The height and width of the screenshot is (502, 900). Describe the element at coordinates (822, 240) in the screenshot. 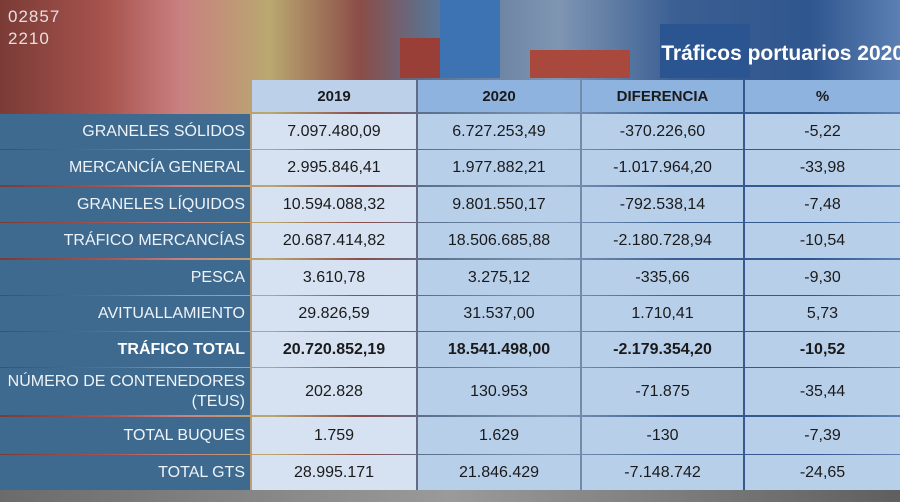

I see `table-cell: -10,54` at that location.